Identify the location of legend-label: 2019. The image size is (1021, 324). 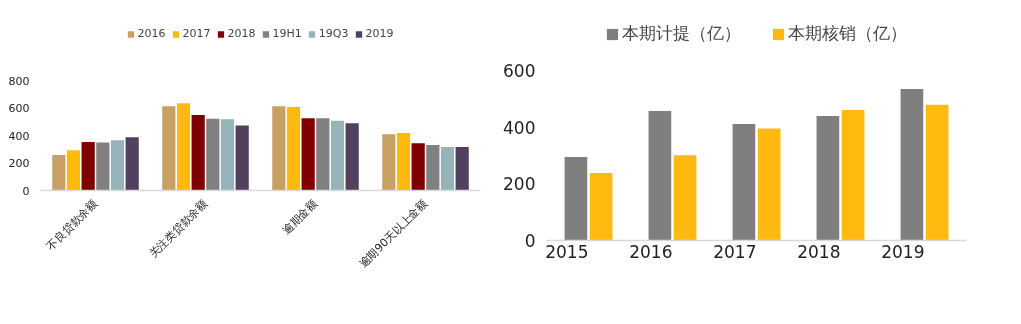
(379, 33).